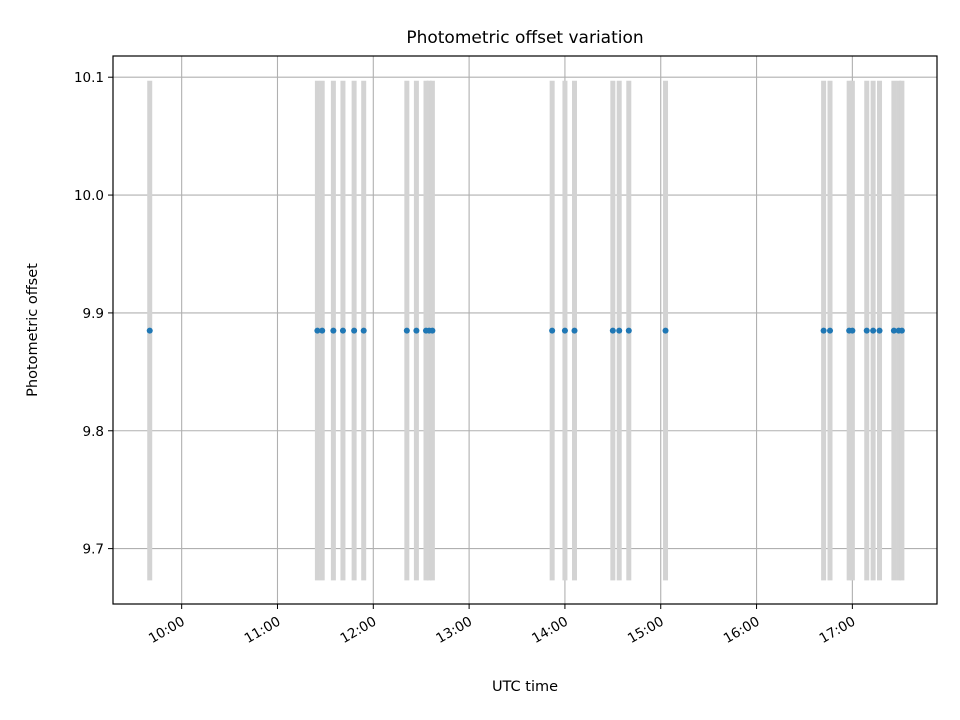 The height and width of the screenshot is (720, 960). Describe the element at coordinates (33, 330) in the screenshot. I see `y-axis-title: Photometric offset` at that location.